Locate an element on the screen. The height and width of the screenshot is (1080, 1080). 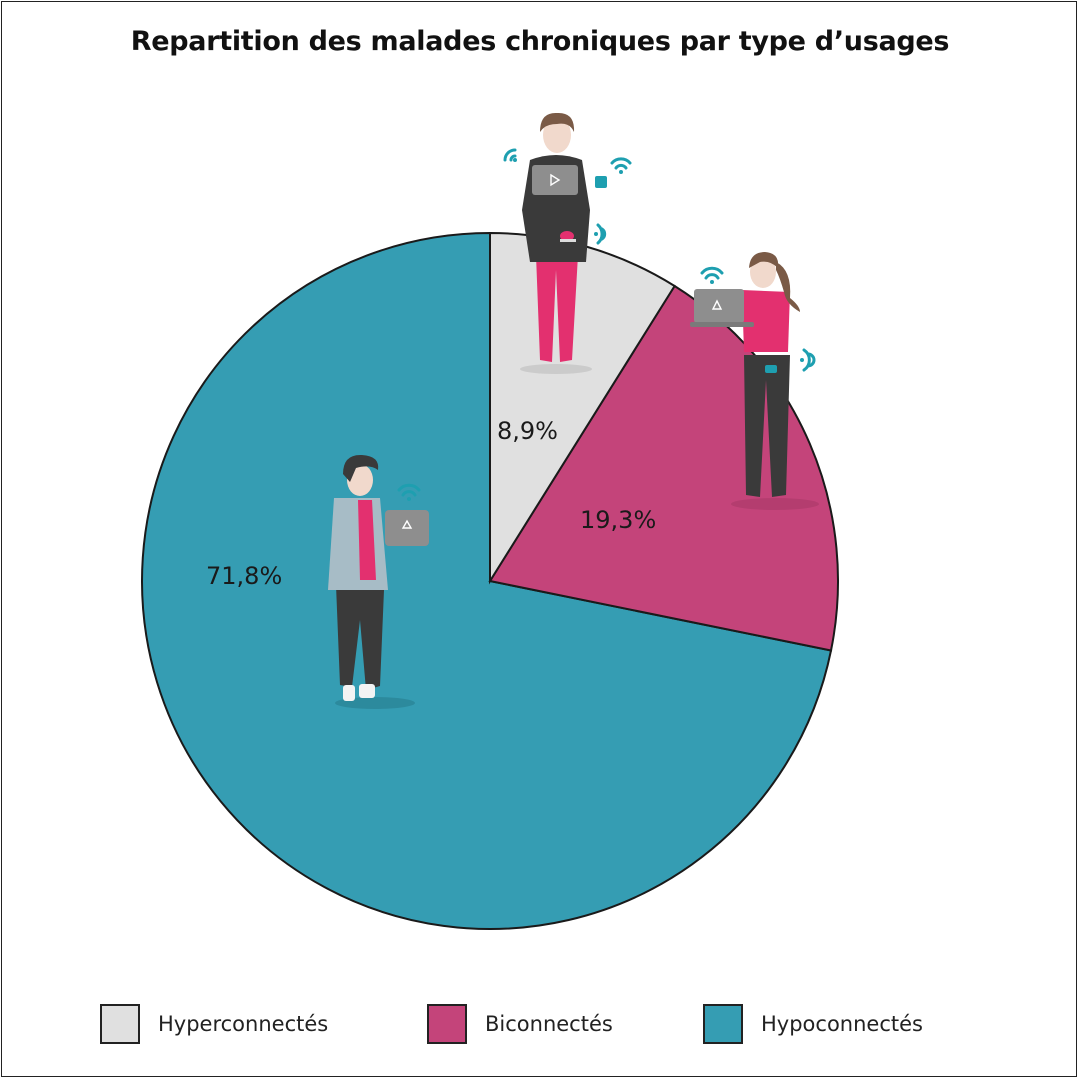
legend-item-hypoconnectes: Hypoconnectés is located at coordinates (813, 1024).